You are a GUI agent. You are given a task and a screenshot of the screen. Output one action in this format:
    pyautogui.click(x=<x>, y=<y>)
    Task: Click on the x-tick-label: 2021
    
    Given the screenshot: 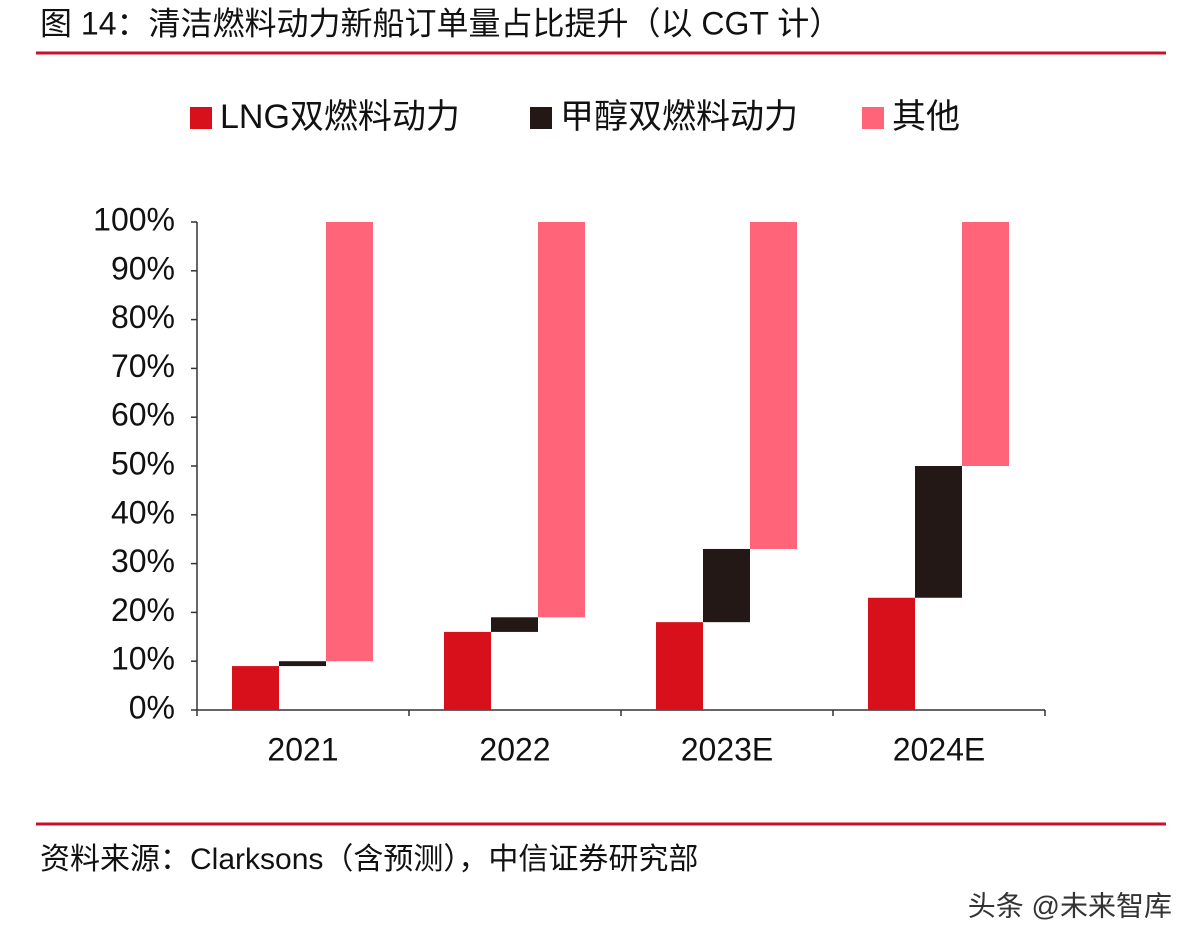 What is the action you would take?
    pyautogui.click(x=302, y=749)
    